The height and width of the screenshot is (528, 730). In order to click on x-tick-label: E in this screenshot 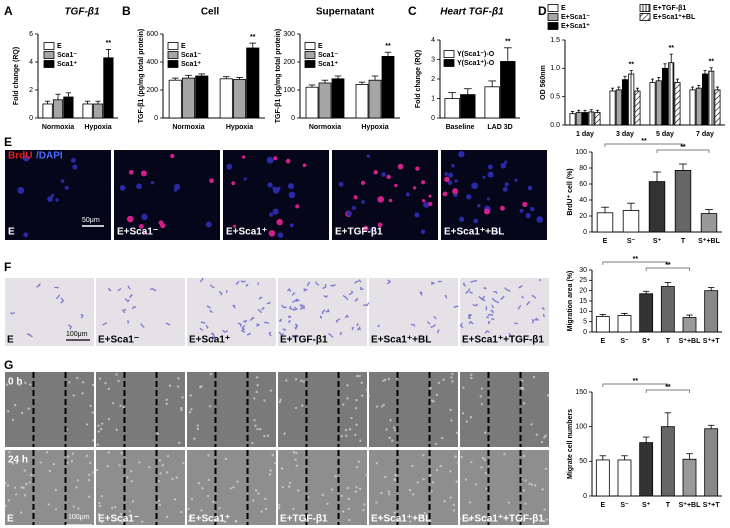, I will do `click(602, 341)`.